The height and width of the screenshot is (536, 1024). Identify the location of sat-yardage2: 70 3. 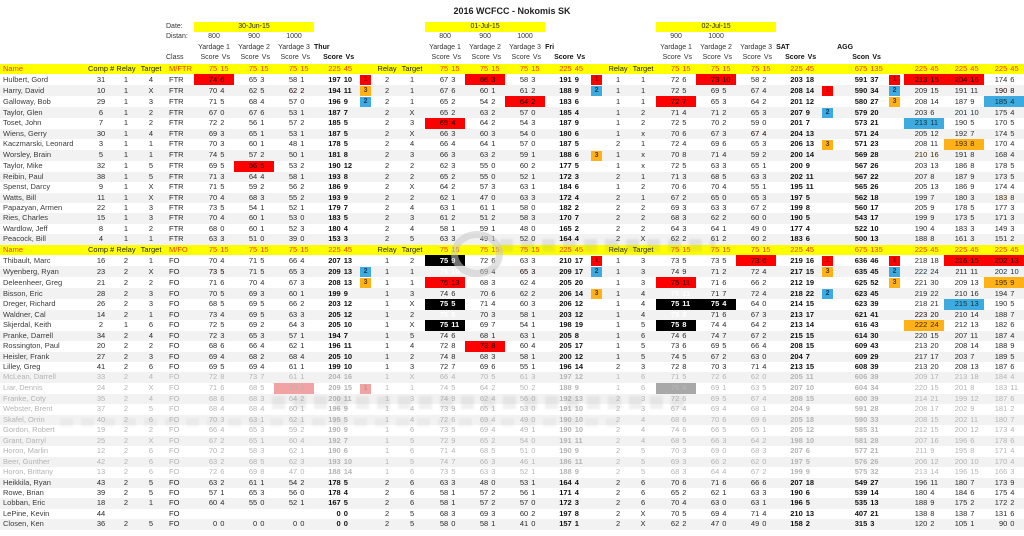
(718, 366).